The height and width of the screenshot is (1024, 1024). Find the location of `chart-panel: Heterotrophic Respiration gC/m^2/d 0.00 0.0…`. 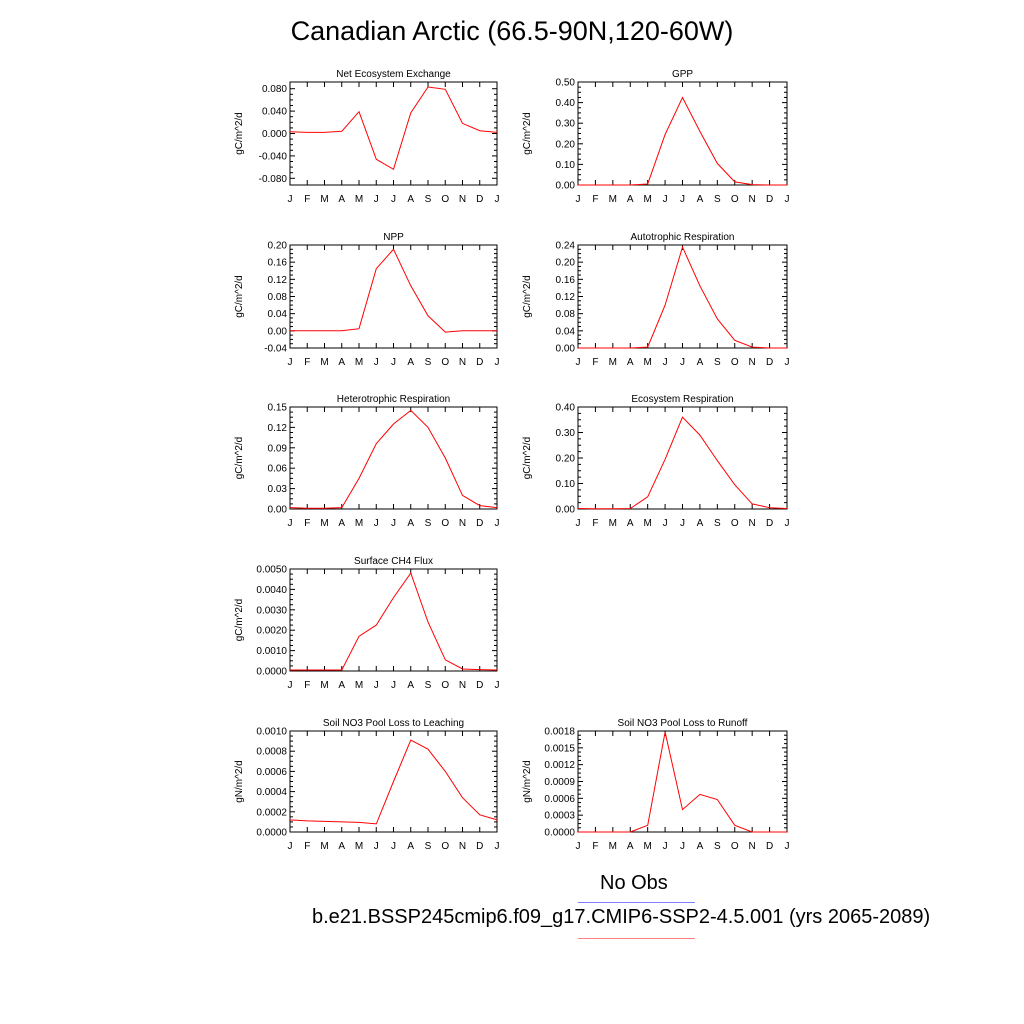

chart-panel: Heterotrophic Respiration gC/m^2/d 0.00 0.0… is located at coordinates (367, 461).